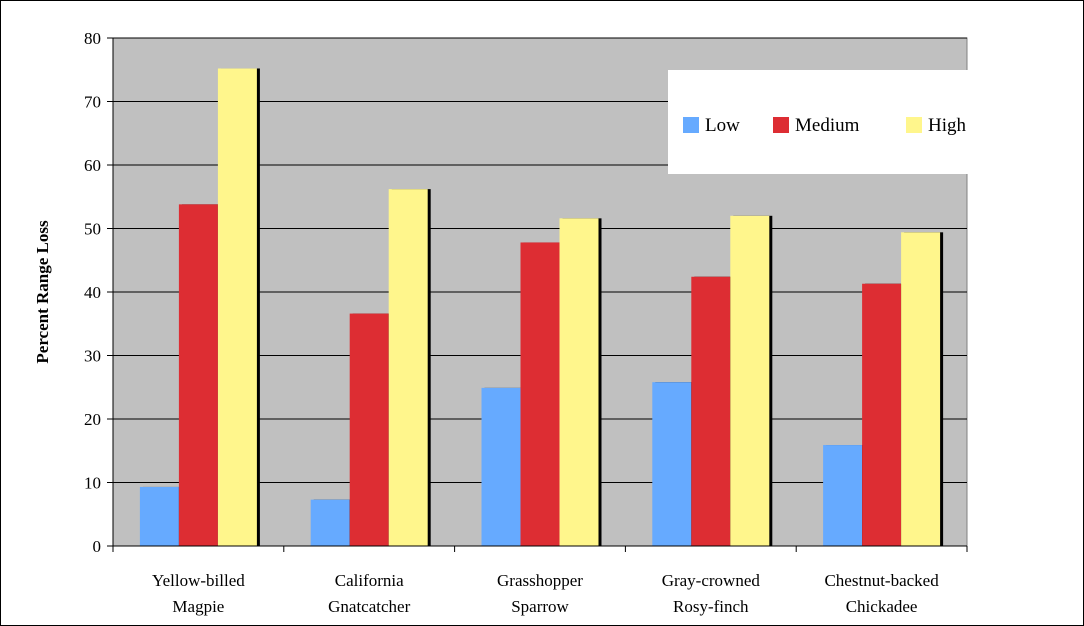 The width and height of the screenshot is (1084, 626). I want to click on y-tick-label: 50, so click(92, 229).